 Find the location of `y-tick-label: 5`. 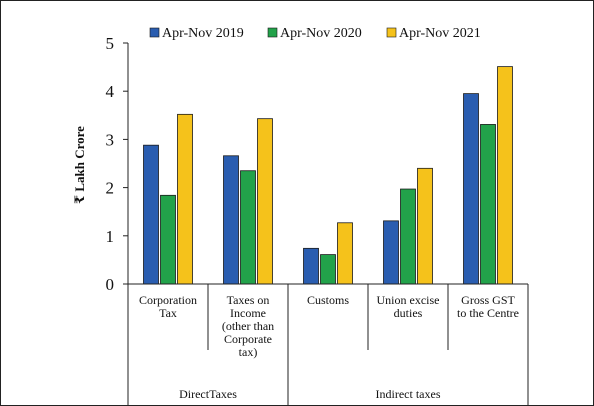

y-tick-label: 5 is located at coordinates (110, 43).